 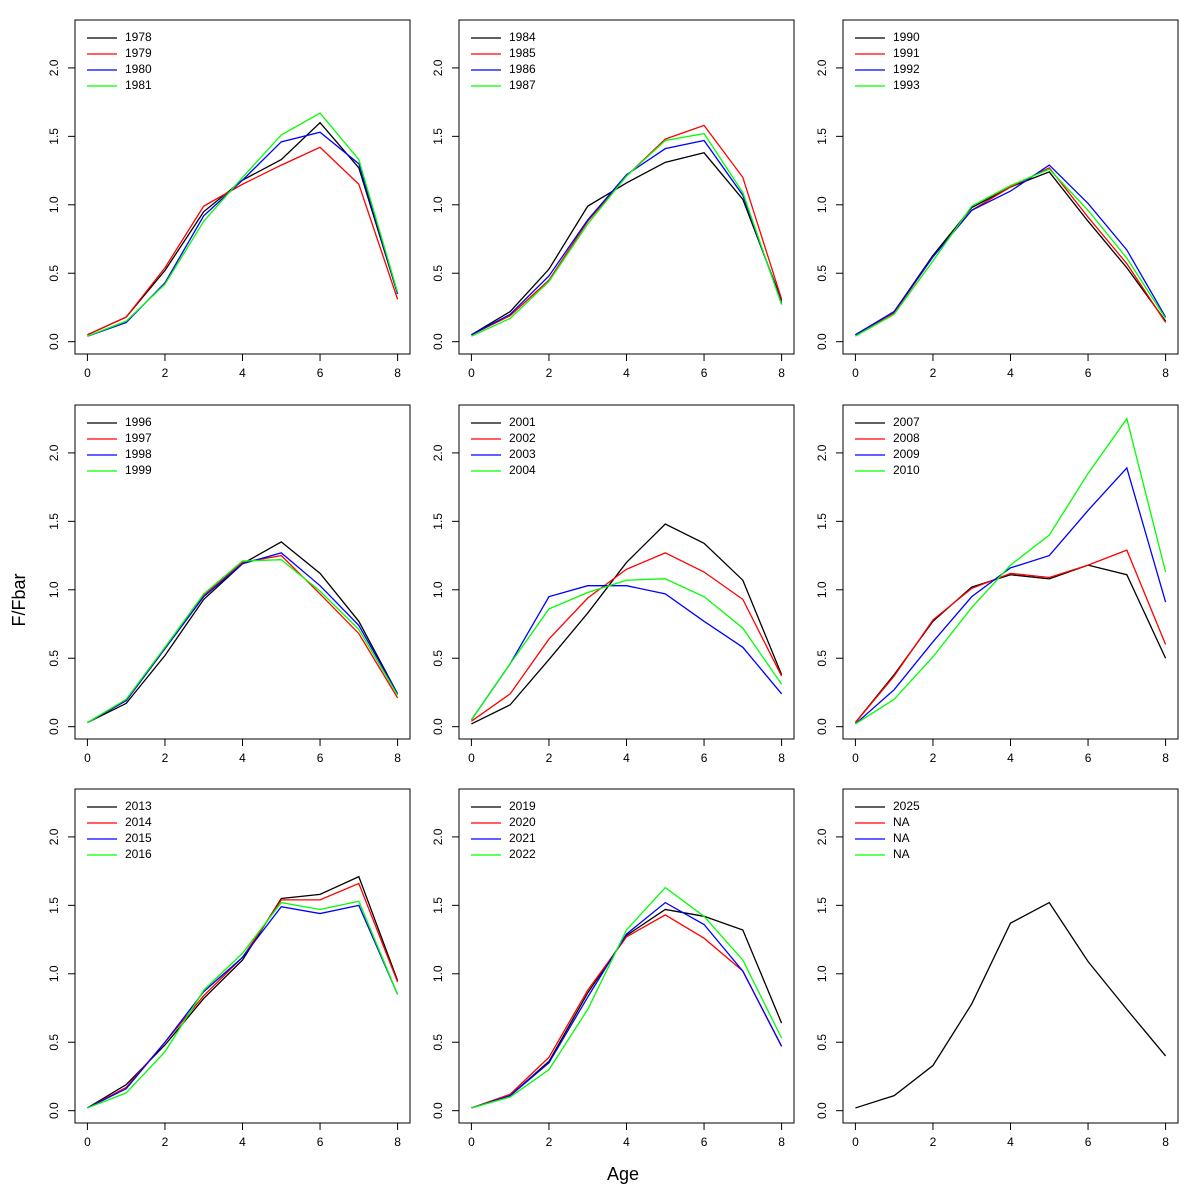 What do you see at coordinates (138, 838) in the screenshot?
I see `legend-label: 2015` at bounding box center [138, 838].